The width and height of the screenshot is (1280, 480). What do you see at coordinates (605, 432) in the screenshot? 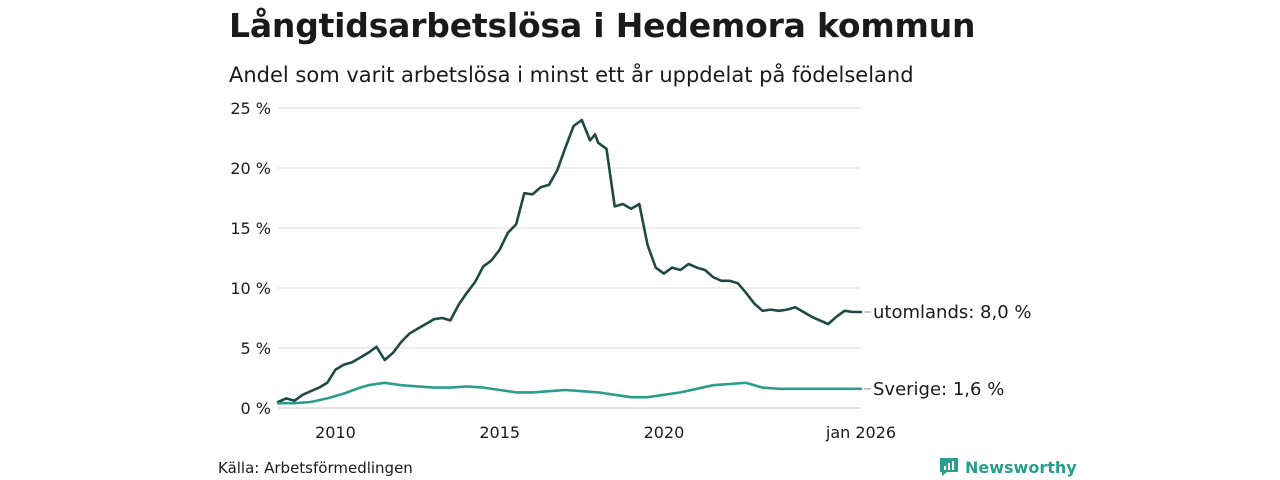
I see `x-axis-ticks: 2010 2015 2020 jan 2026` at bounding box center [605, 432].